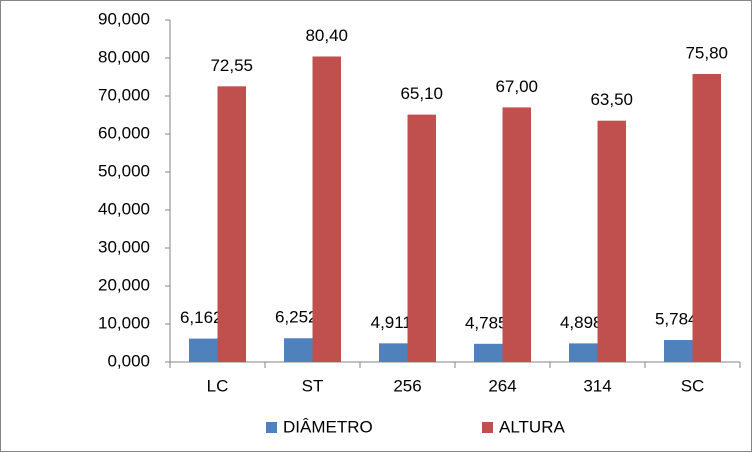 Image resolution: width=752 pixels, height=452 pixels. Describe the element at coordinates (124, 246) in the screenshot. I see `y-tick-label: 30,000` at that location.